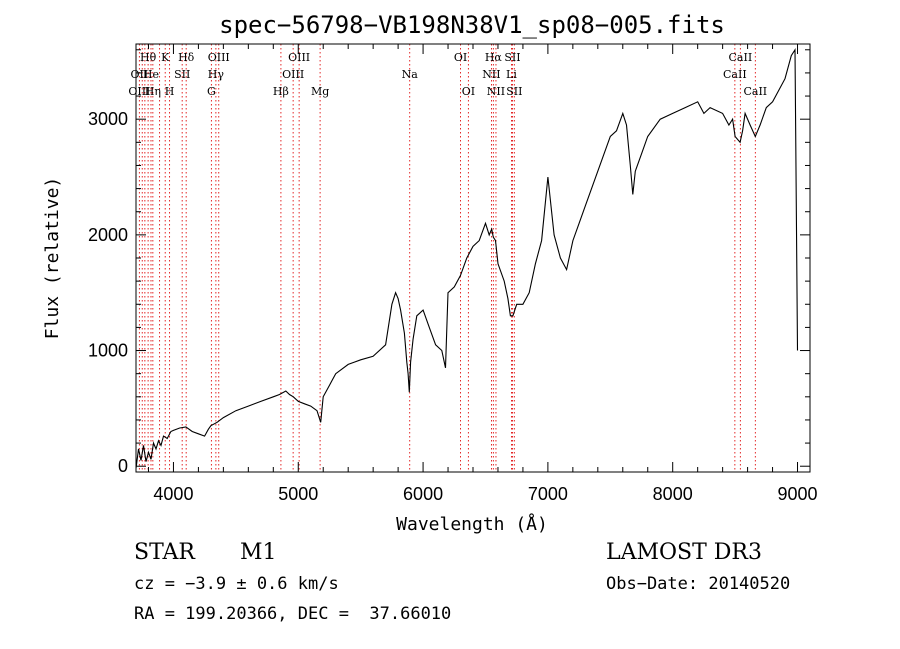  I want to click on line-label-4: He, so click(151, 74).